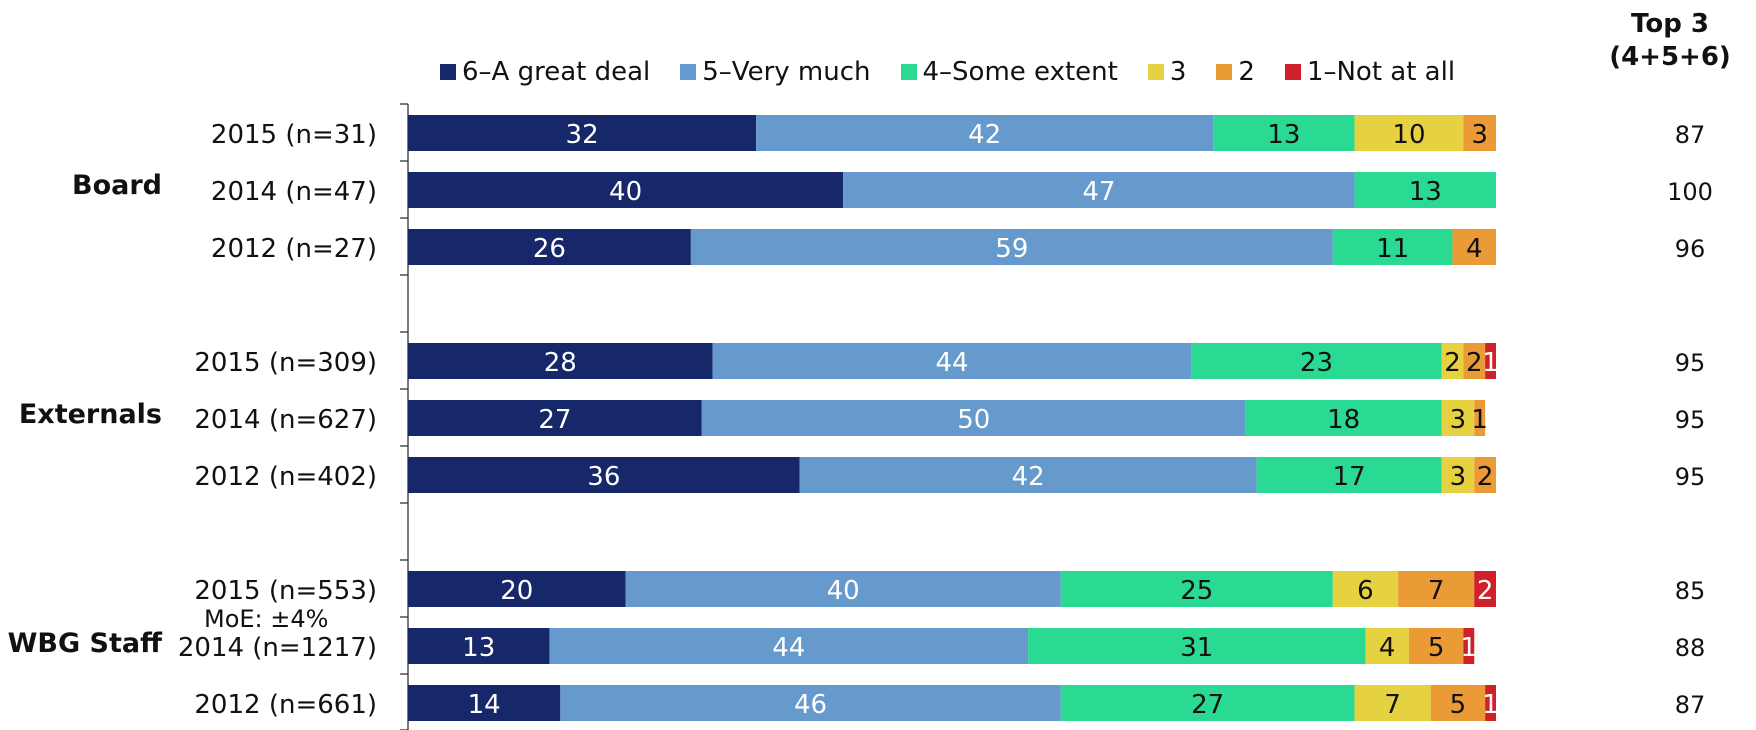 This screenshot has width=1756, height=730. Describe the element at coordinates (294, 135) in the screenshot. I see `row-category-label: 2015 (n=31)` at that location.